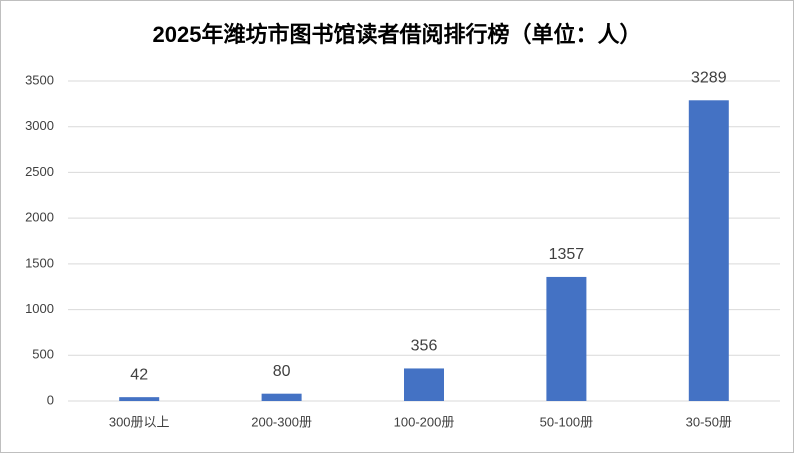  Describe the element at coordinates (282, 371) in the screenshot. I see `value-label: 80` at that location.